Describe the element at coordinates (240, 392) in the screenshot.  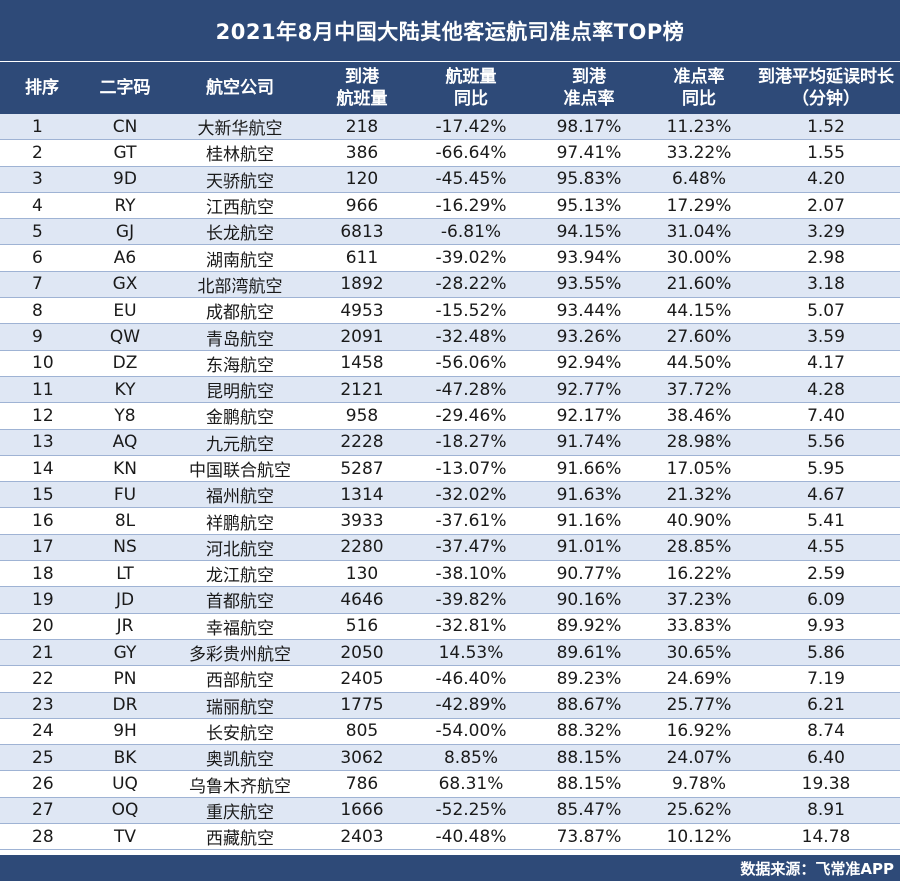
I see `cell-airline: 昆明航空` at that location.